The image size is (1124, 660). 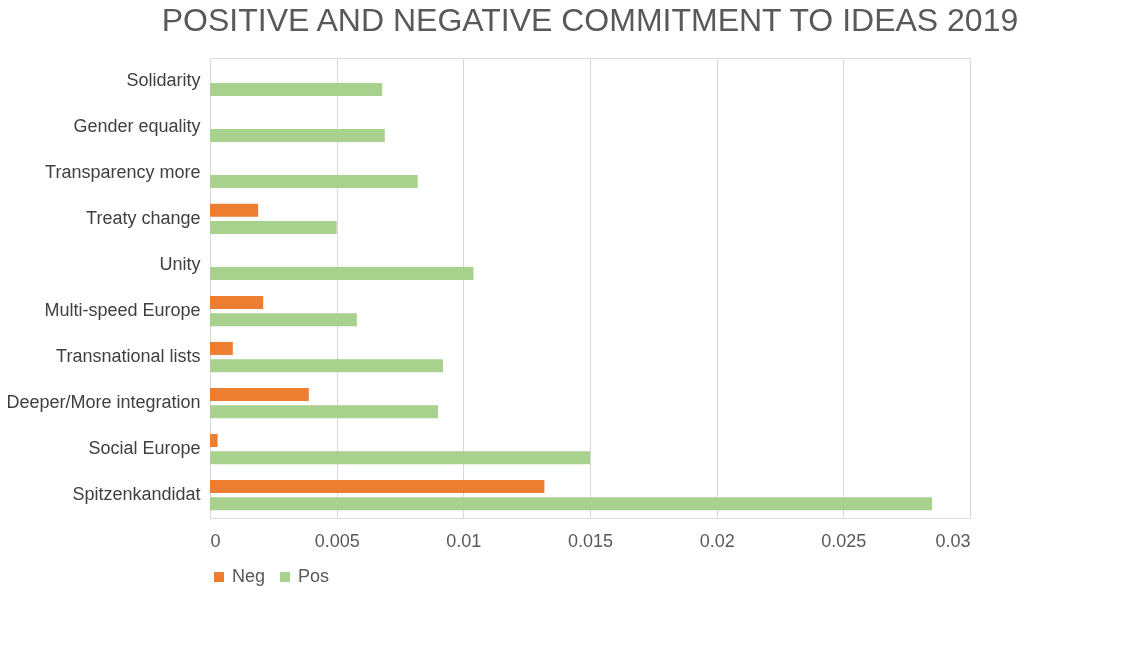 What do you see at coordinates (122, 310) in the screenshot?
I see `y-tick-label: Multi-speed Europe` at bounding box center [122, 310].